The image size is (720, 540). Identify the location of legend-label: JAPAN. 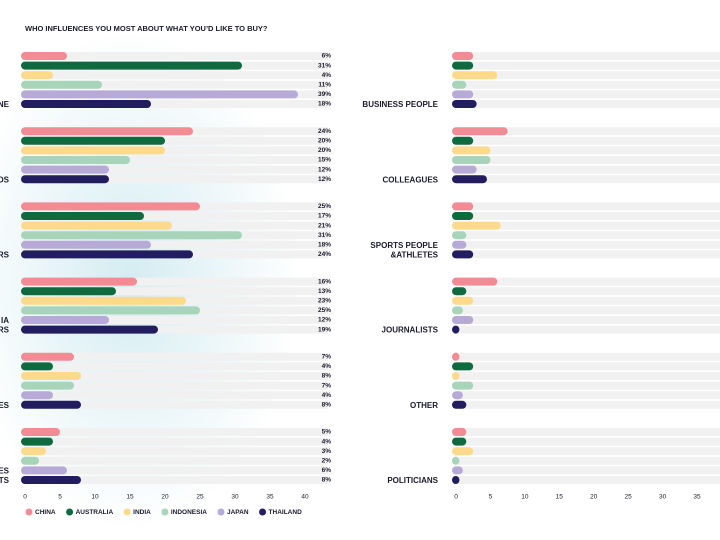
(238, 512).